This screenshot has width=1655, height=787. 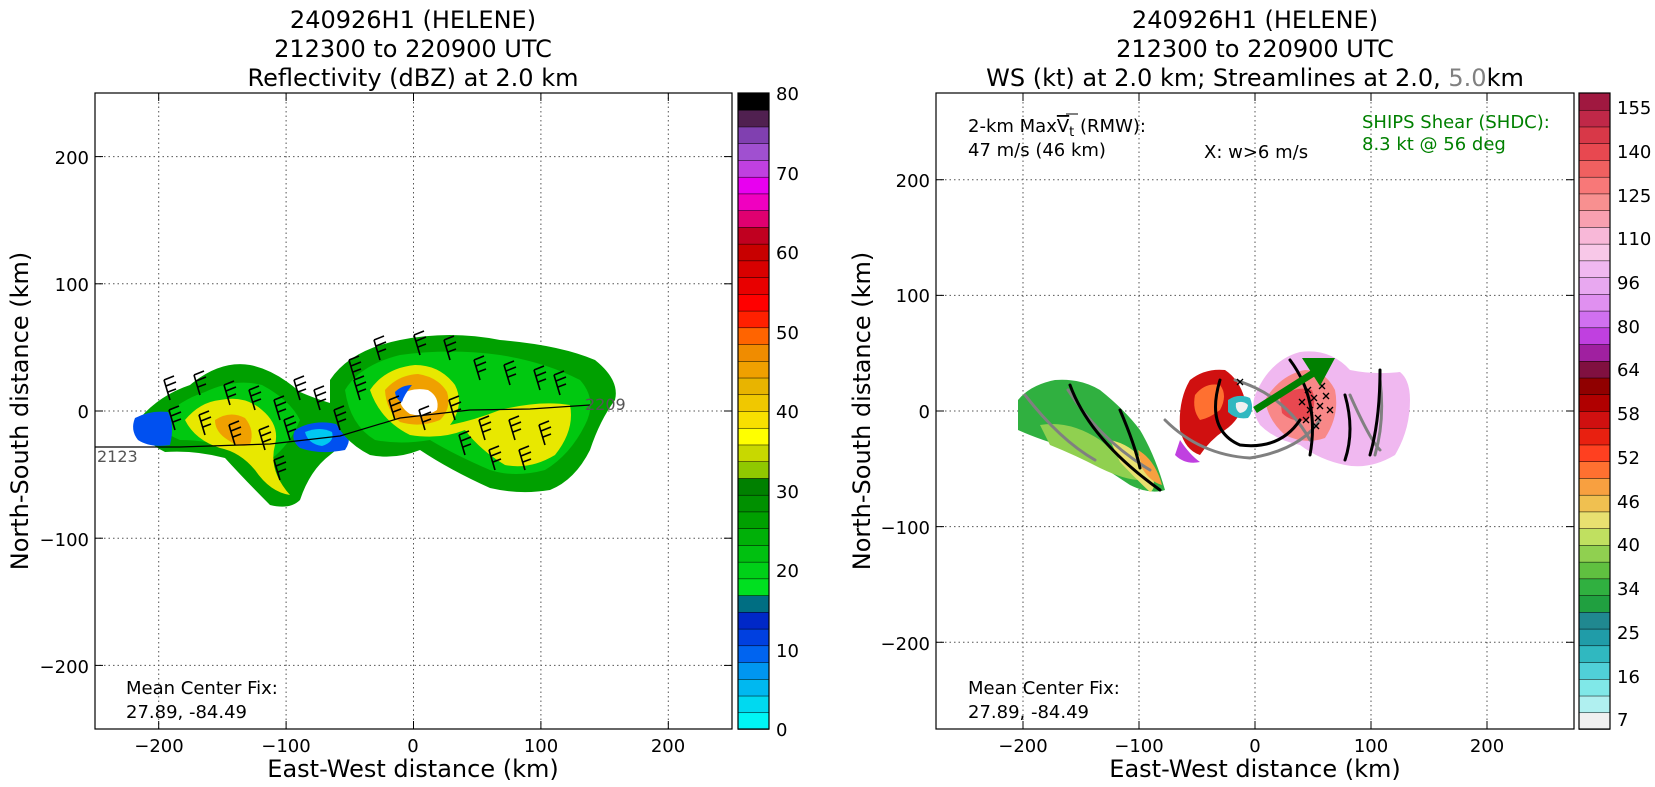 What do you see at coordinates (1254, 769) in the screenshot?
I see `right-x-axis-label: East-West distance (km)` at bounding box center [1254, 769].